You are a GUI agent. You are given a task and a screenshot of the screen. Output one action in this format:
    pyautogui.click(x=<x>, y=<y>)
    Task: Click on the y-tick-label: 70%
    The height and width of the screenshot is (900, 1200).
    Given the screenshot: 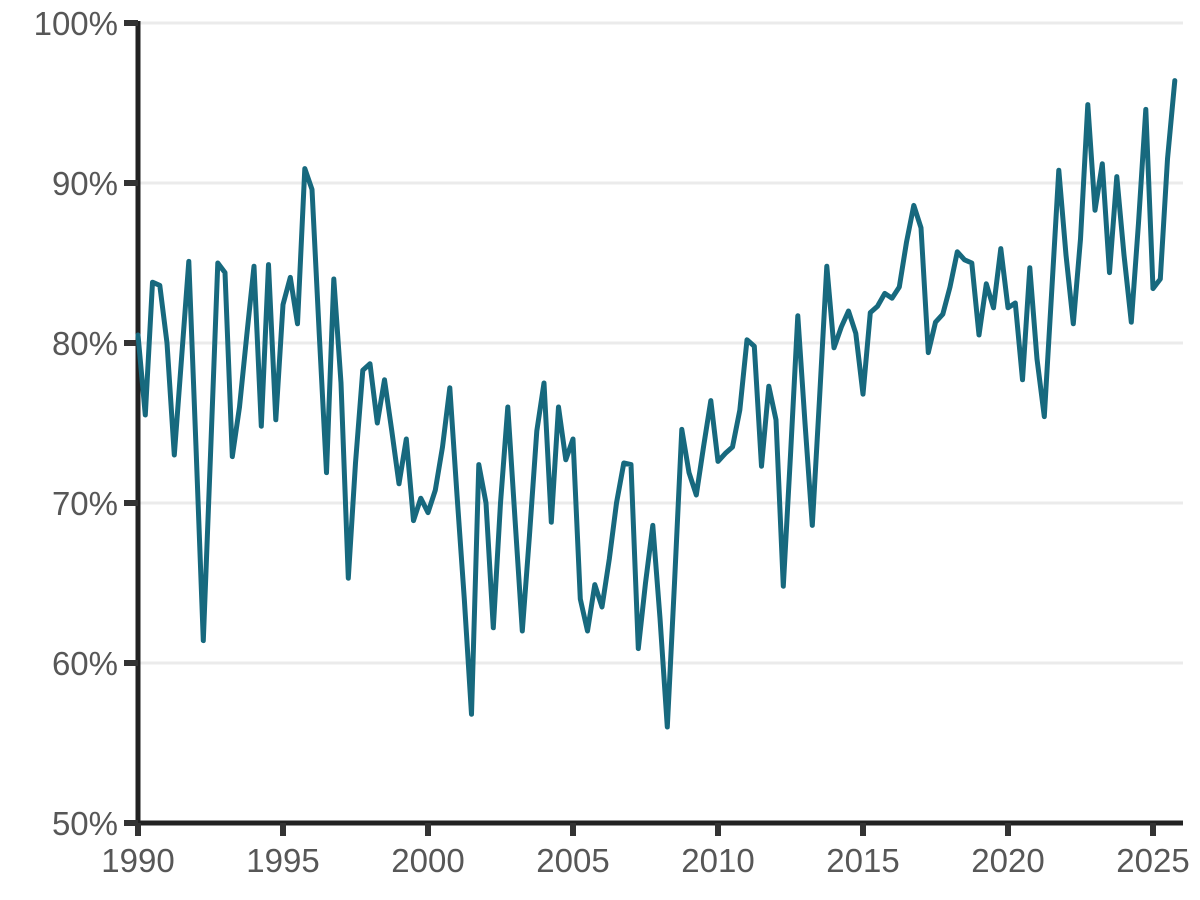 What is the action you would take?
    pyautogui.click(x=85, y=503)
    